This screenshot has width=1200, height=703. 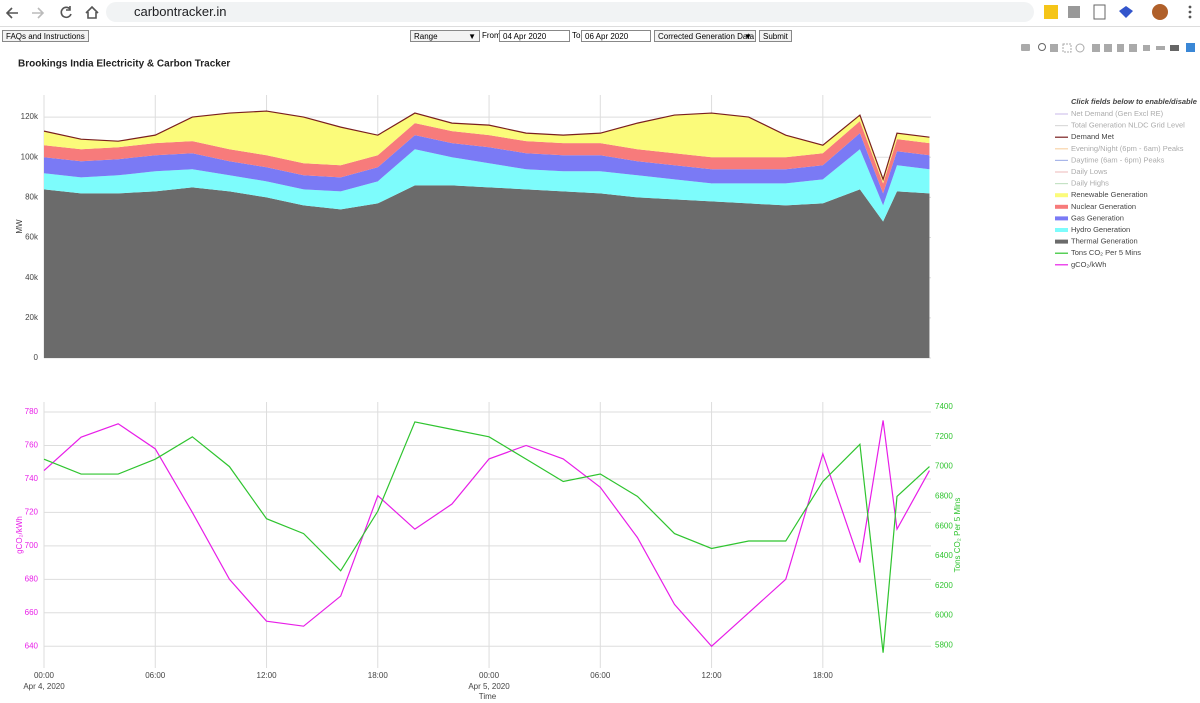 What do you see at coordinates (1103, 206) in the screenshot?
I see `legend-label: Nuclear Generation` at bounding box center [1103, 206].